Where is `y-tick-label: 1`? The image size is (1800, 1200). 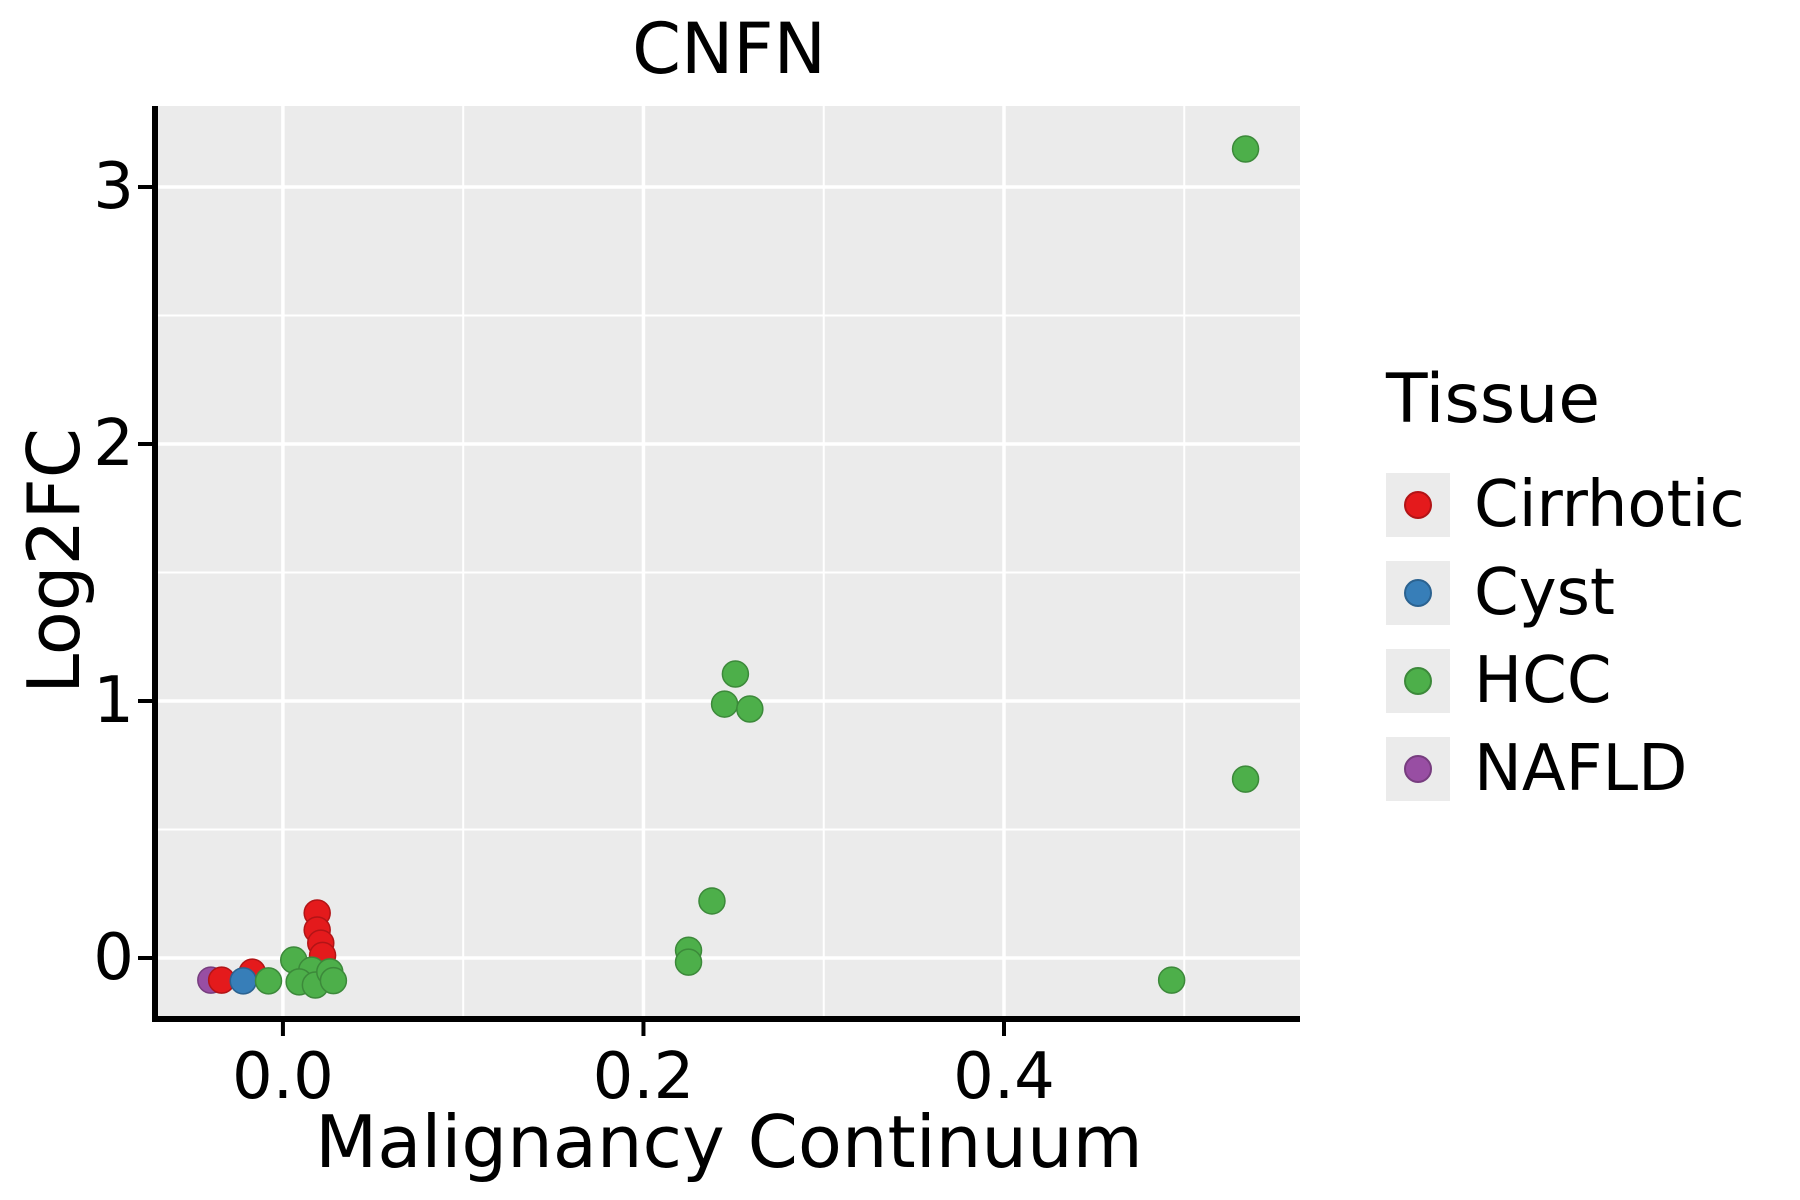
y-tick-label: 1 is located at coordinates (113, 700).